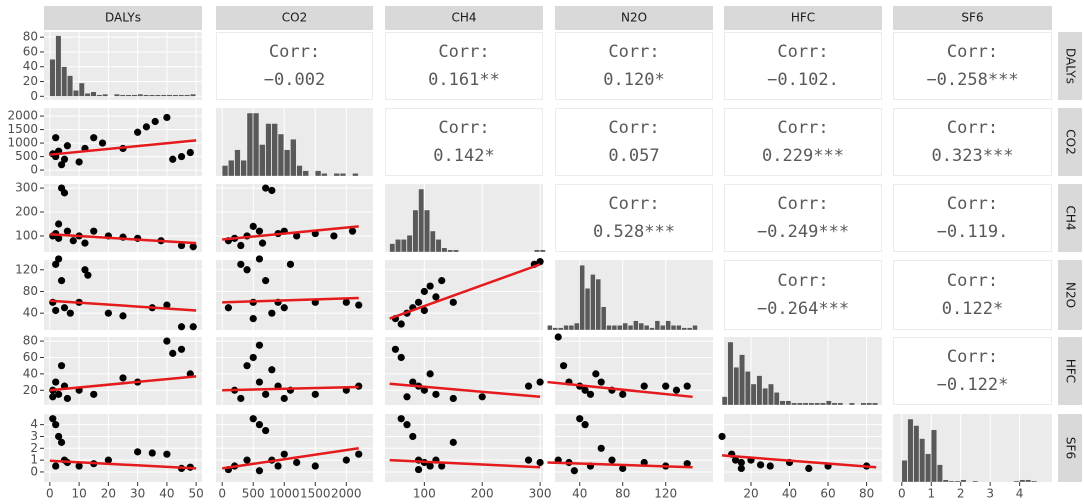 The image size is (1084, 504). What do you see at coordinates (803, 156) in the screenshot?
I see `corr-value: 0.229***` at bounding box center [803, 156].